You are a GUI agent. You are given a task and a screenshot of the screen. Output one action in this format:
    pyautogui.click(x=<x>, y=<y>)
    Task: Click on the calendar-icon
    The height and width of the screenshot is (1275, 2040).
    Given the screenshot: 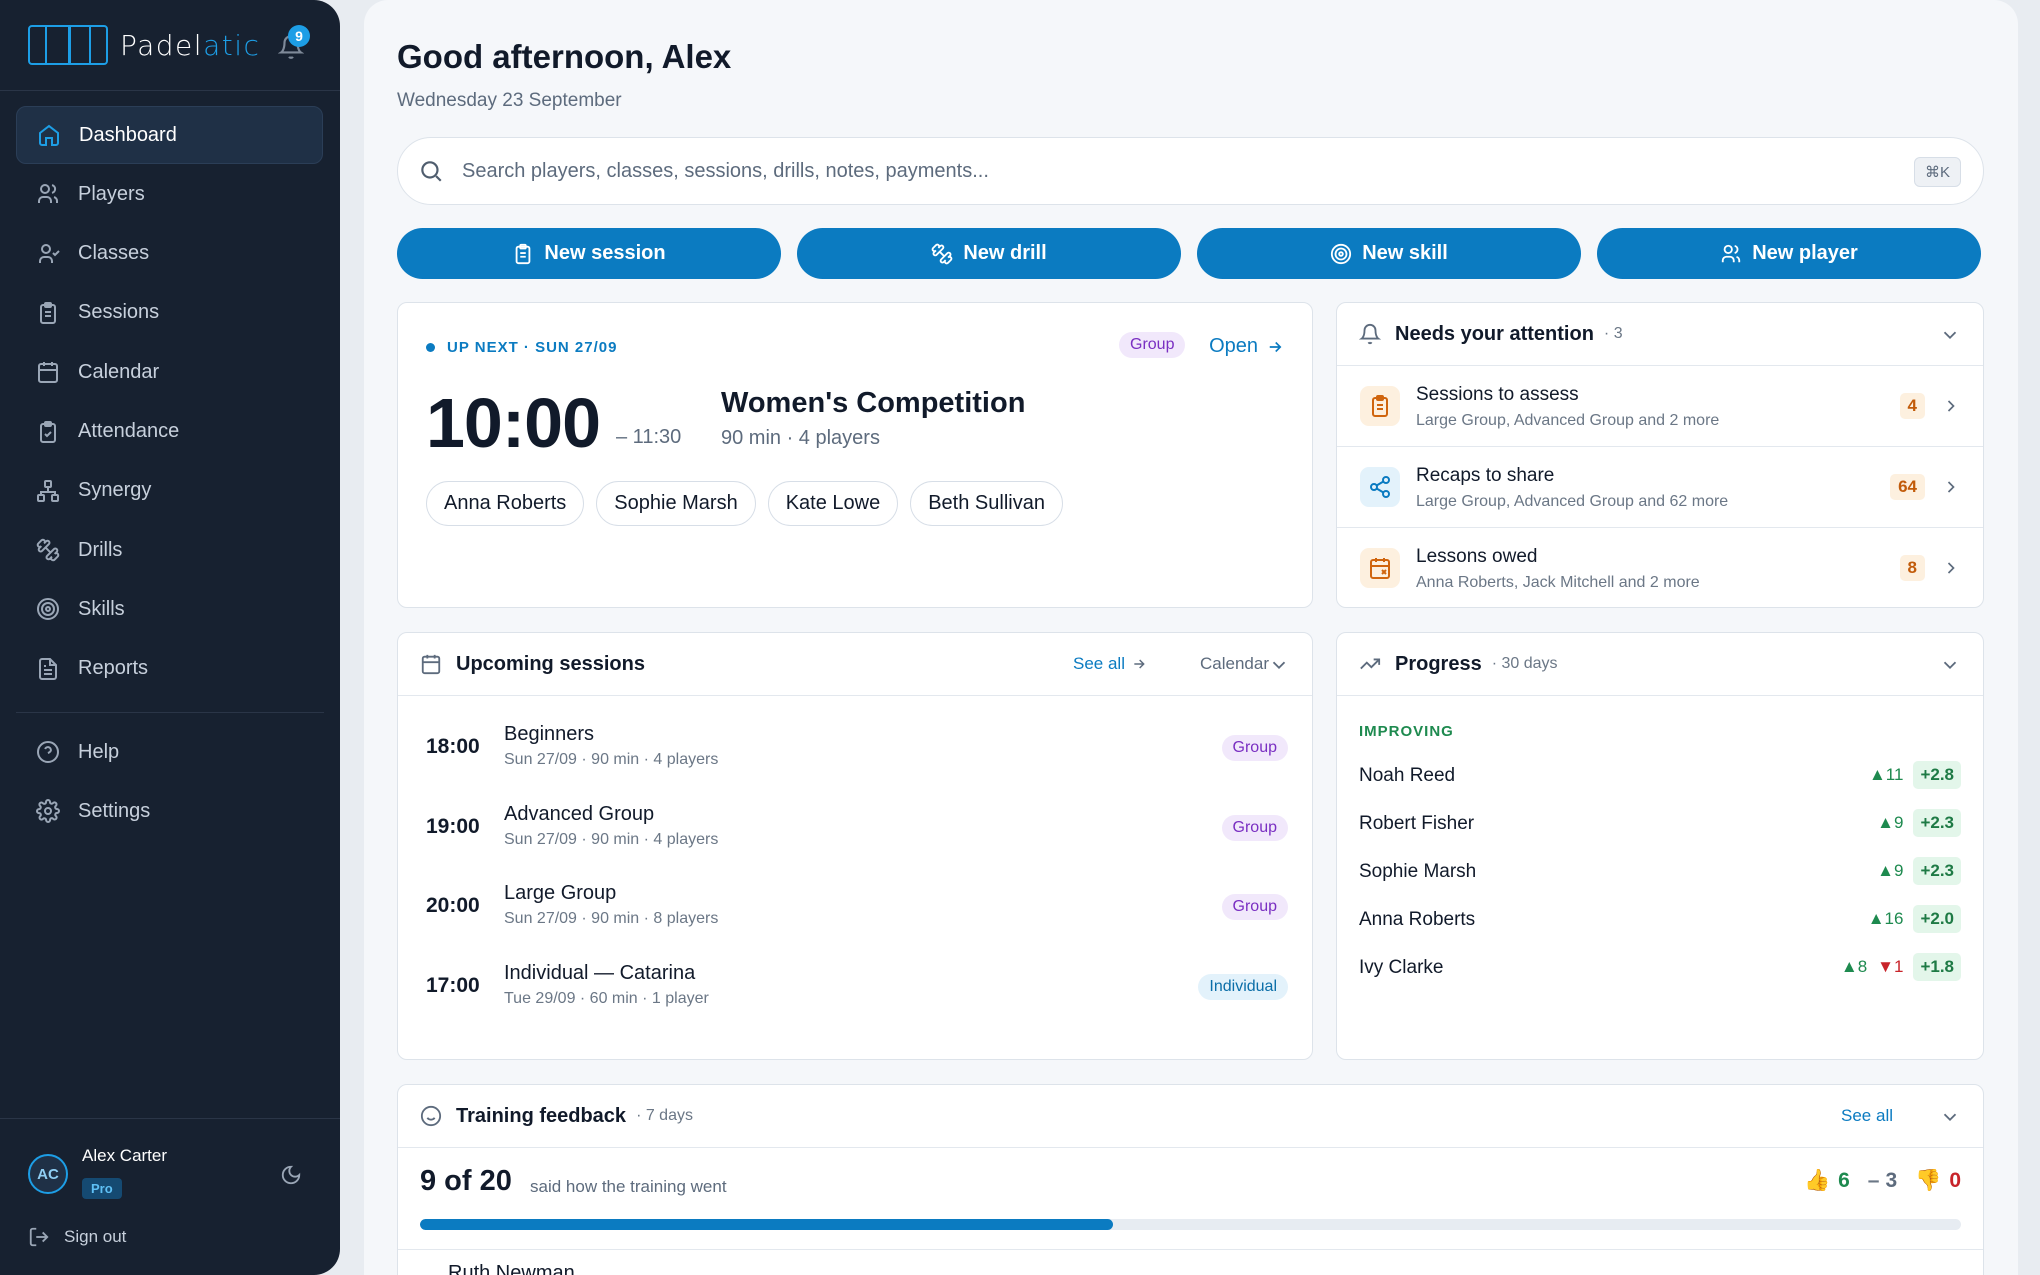 What is the action you would take?
    pyautogui.click(x=48, y=373)
    